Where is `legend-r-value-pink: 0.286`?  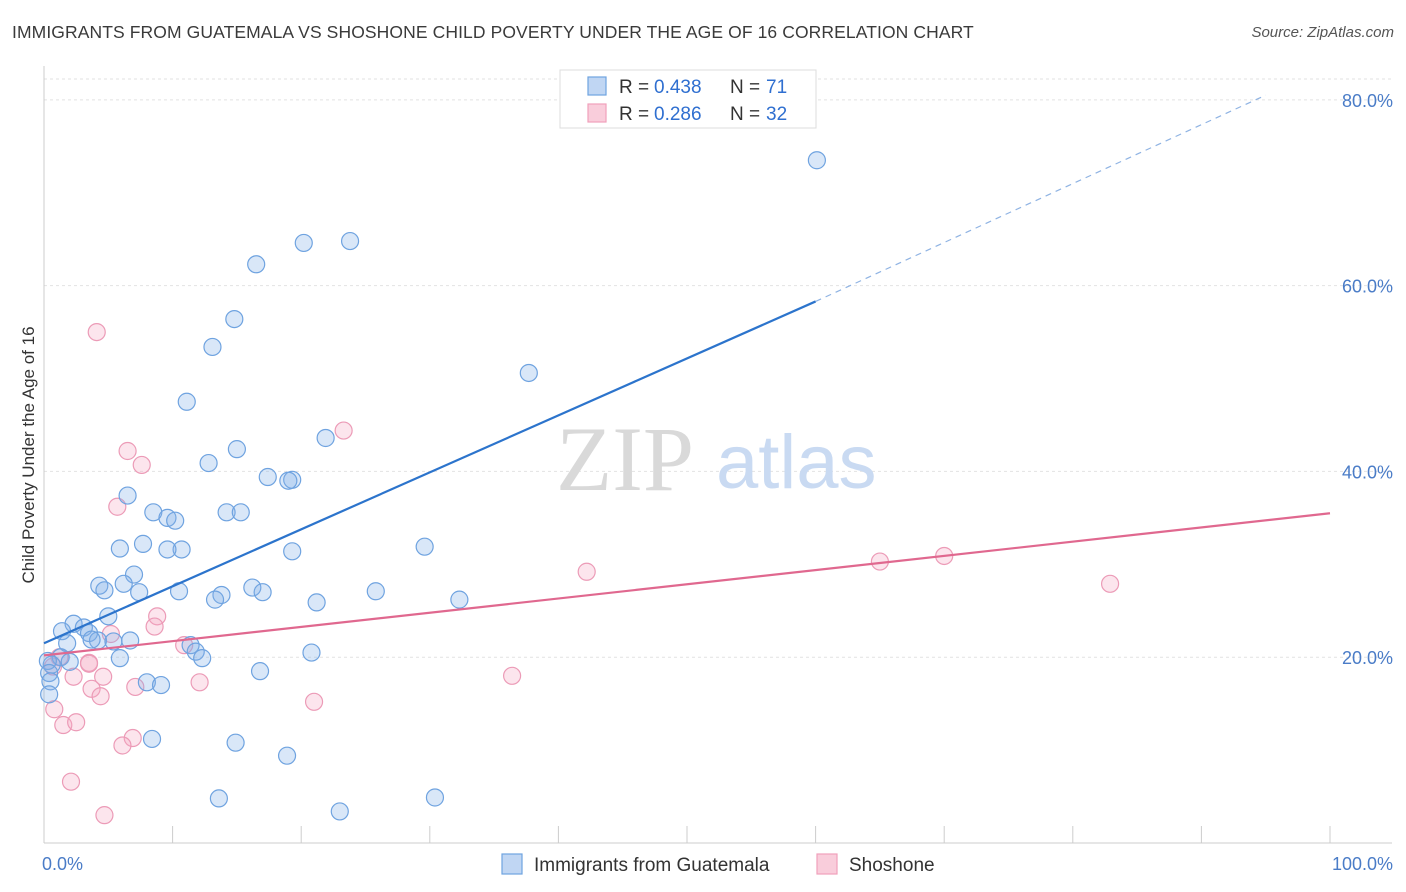
legend-r-value-pink: 0.286 is located at coordinates (678, 114).